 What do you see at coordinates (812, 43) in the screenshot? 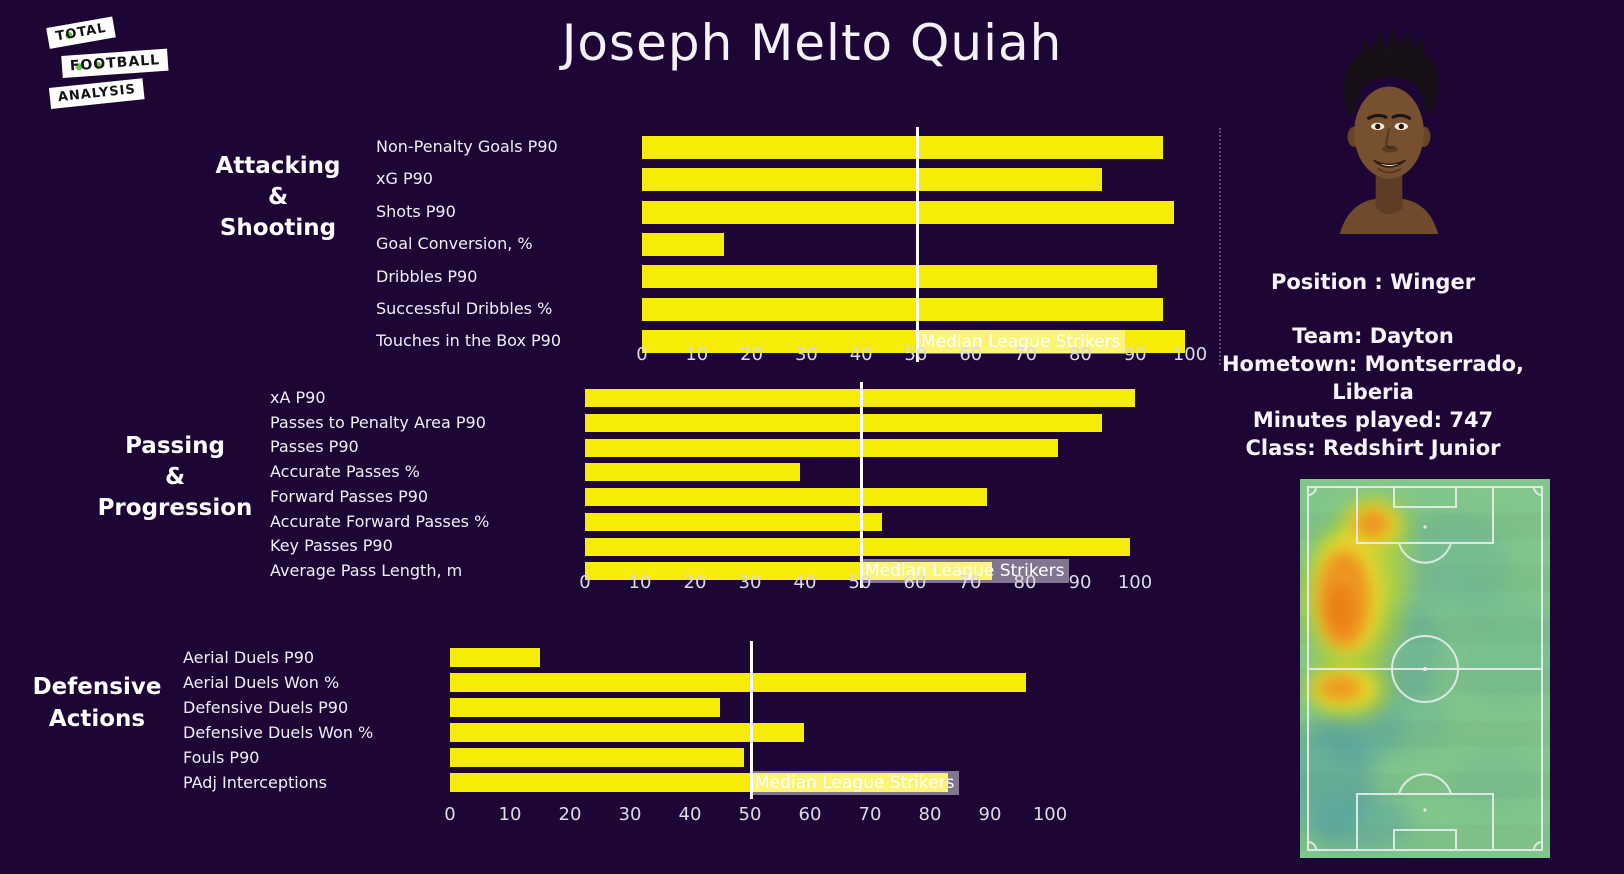
I see `page-title: Joseph Melto Quiah` at bounding box center [812, 43].